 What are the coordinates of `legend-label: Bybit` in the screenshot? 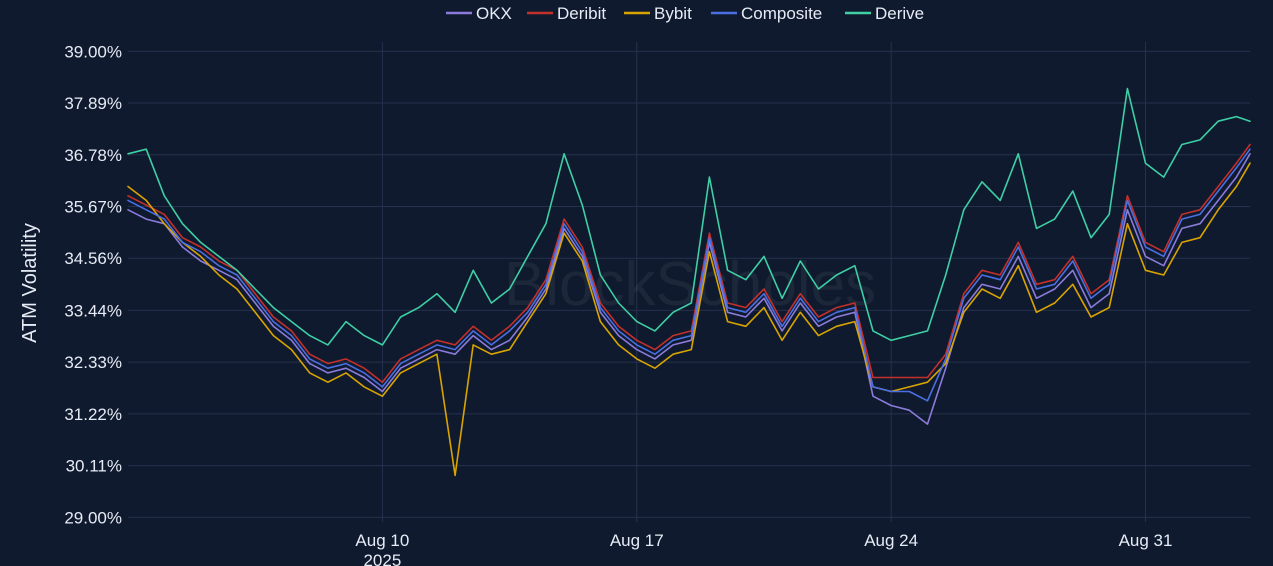 It's located at (673, 13).